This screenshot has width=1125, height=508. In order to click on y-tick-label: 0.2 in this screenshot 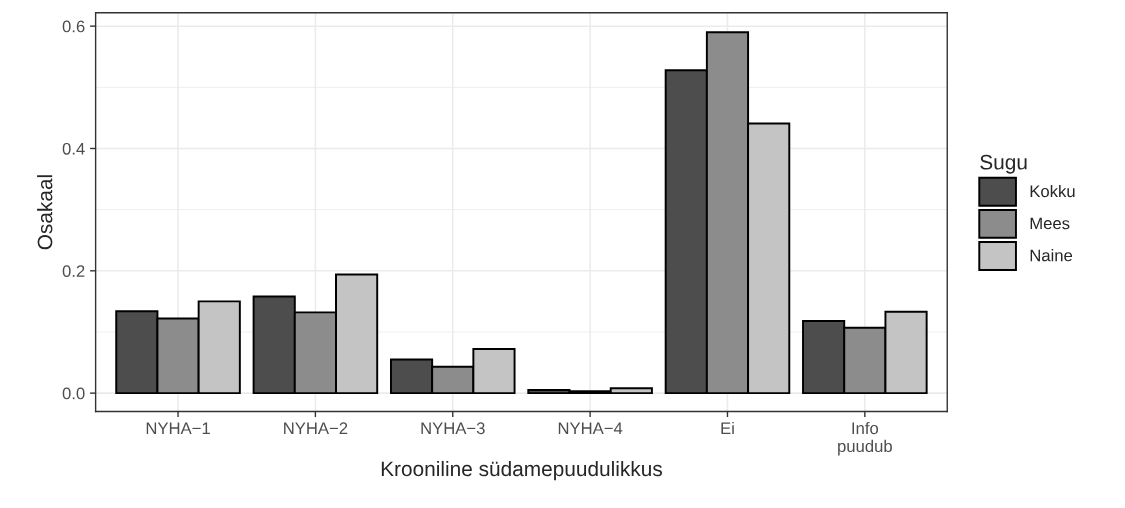, I will do `click(73, 271)`.